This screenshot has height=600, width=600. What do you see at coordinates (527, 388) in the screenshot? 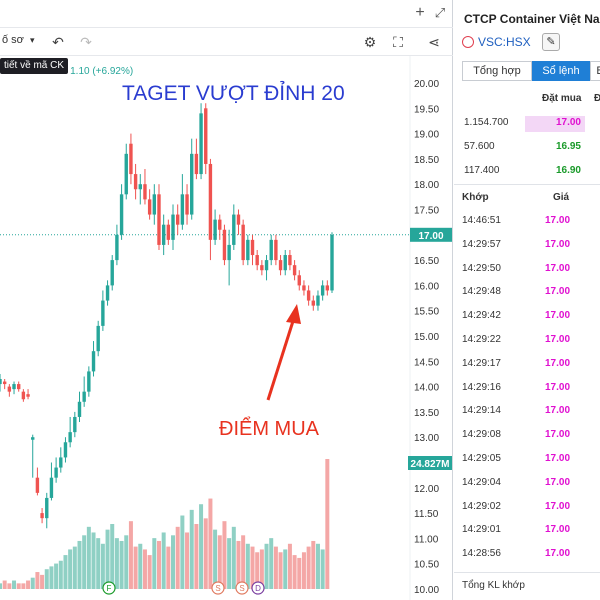
I see `trade-row: 14:29:16 17.00` at bounding box center [527, 388].